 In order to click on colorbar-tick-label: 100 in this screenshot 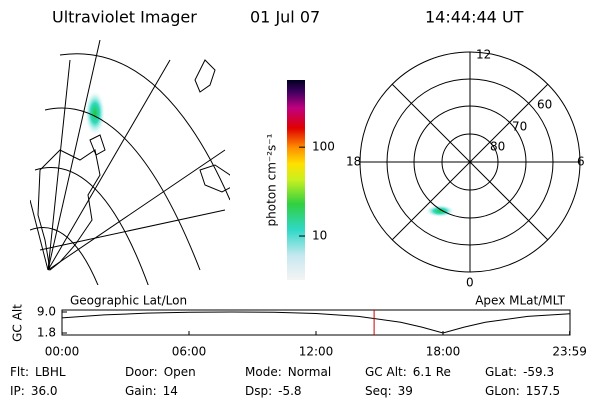, I will do `click(323, 147)`.